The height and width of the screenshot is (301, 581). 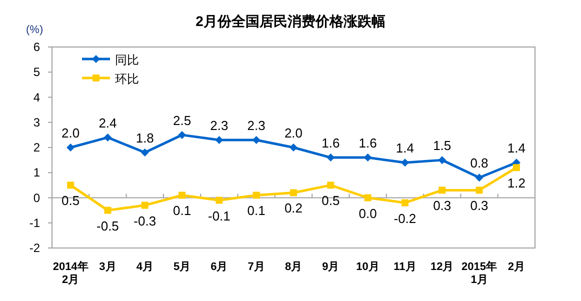 I want to click on y-tick-label: 6, so click(x=36, y=47).